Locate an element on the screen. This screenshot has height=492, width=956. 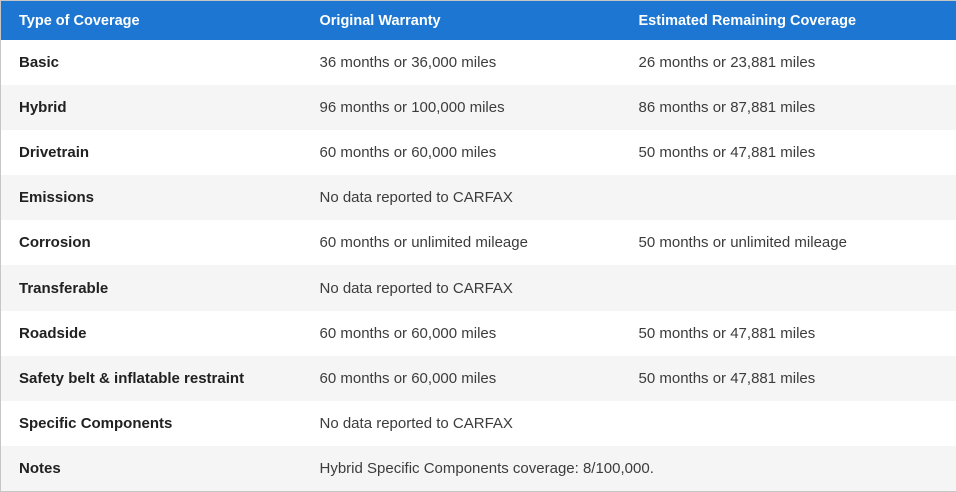
coverage-type-cell: Emissions is located at coordinates (57, 198).